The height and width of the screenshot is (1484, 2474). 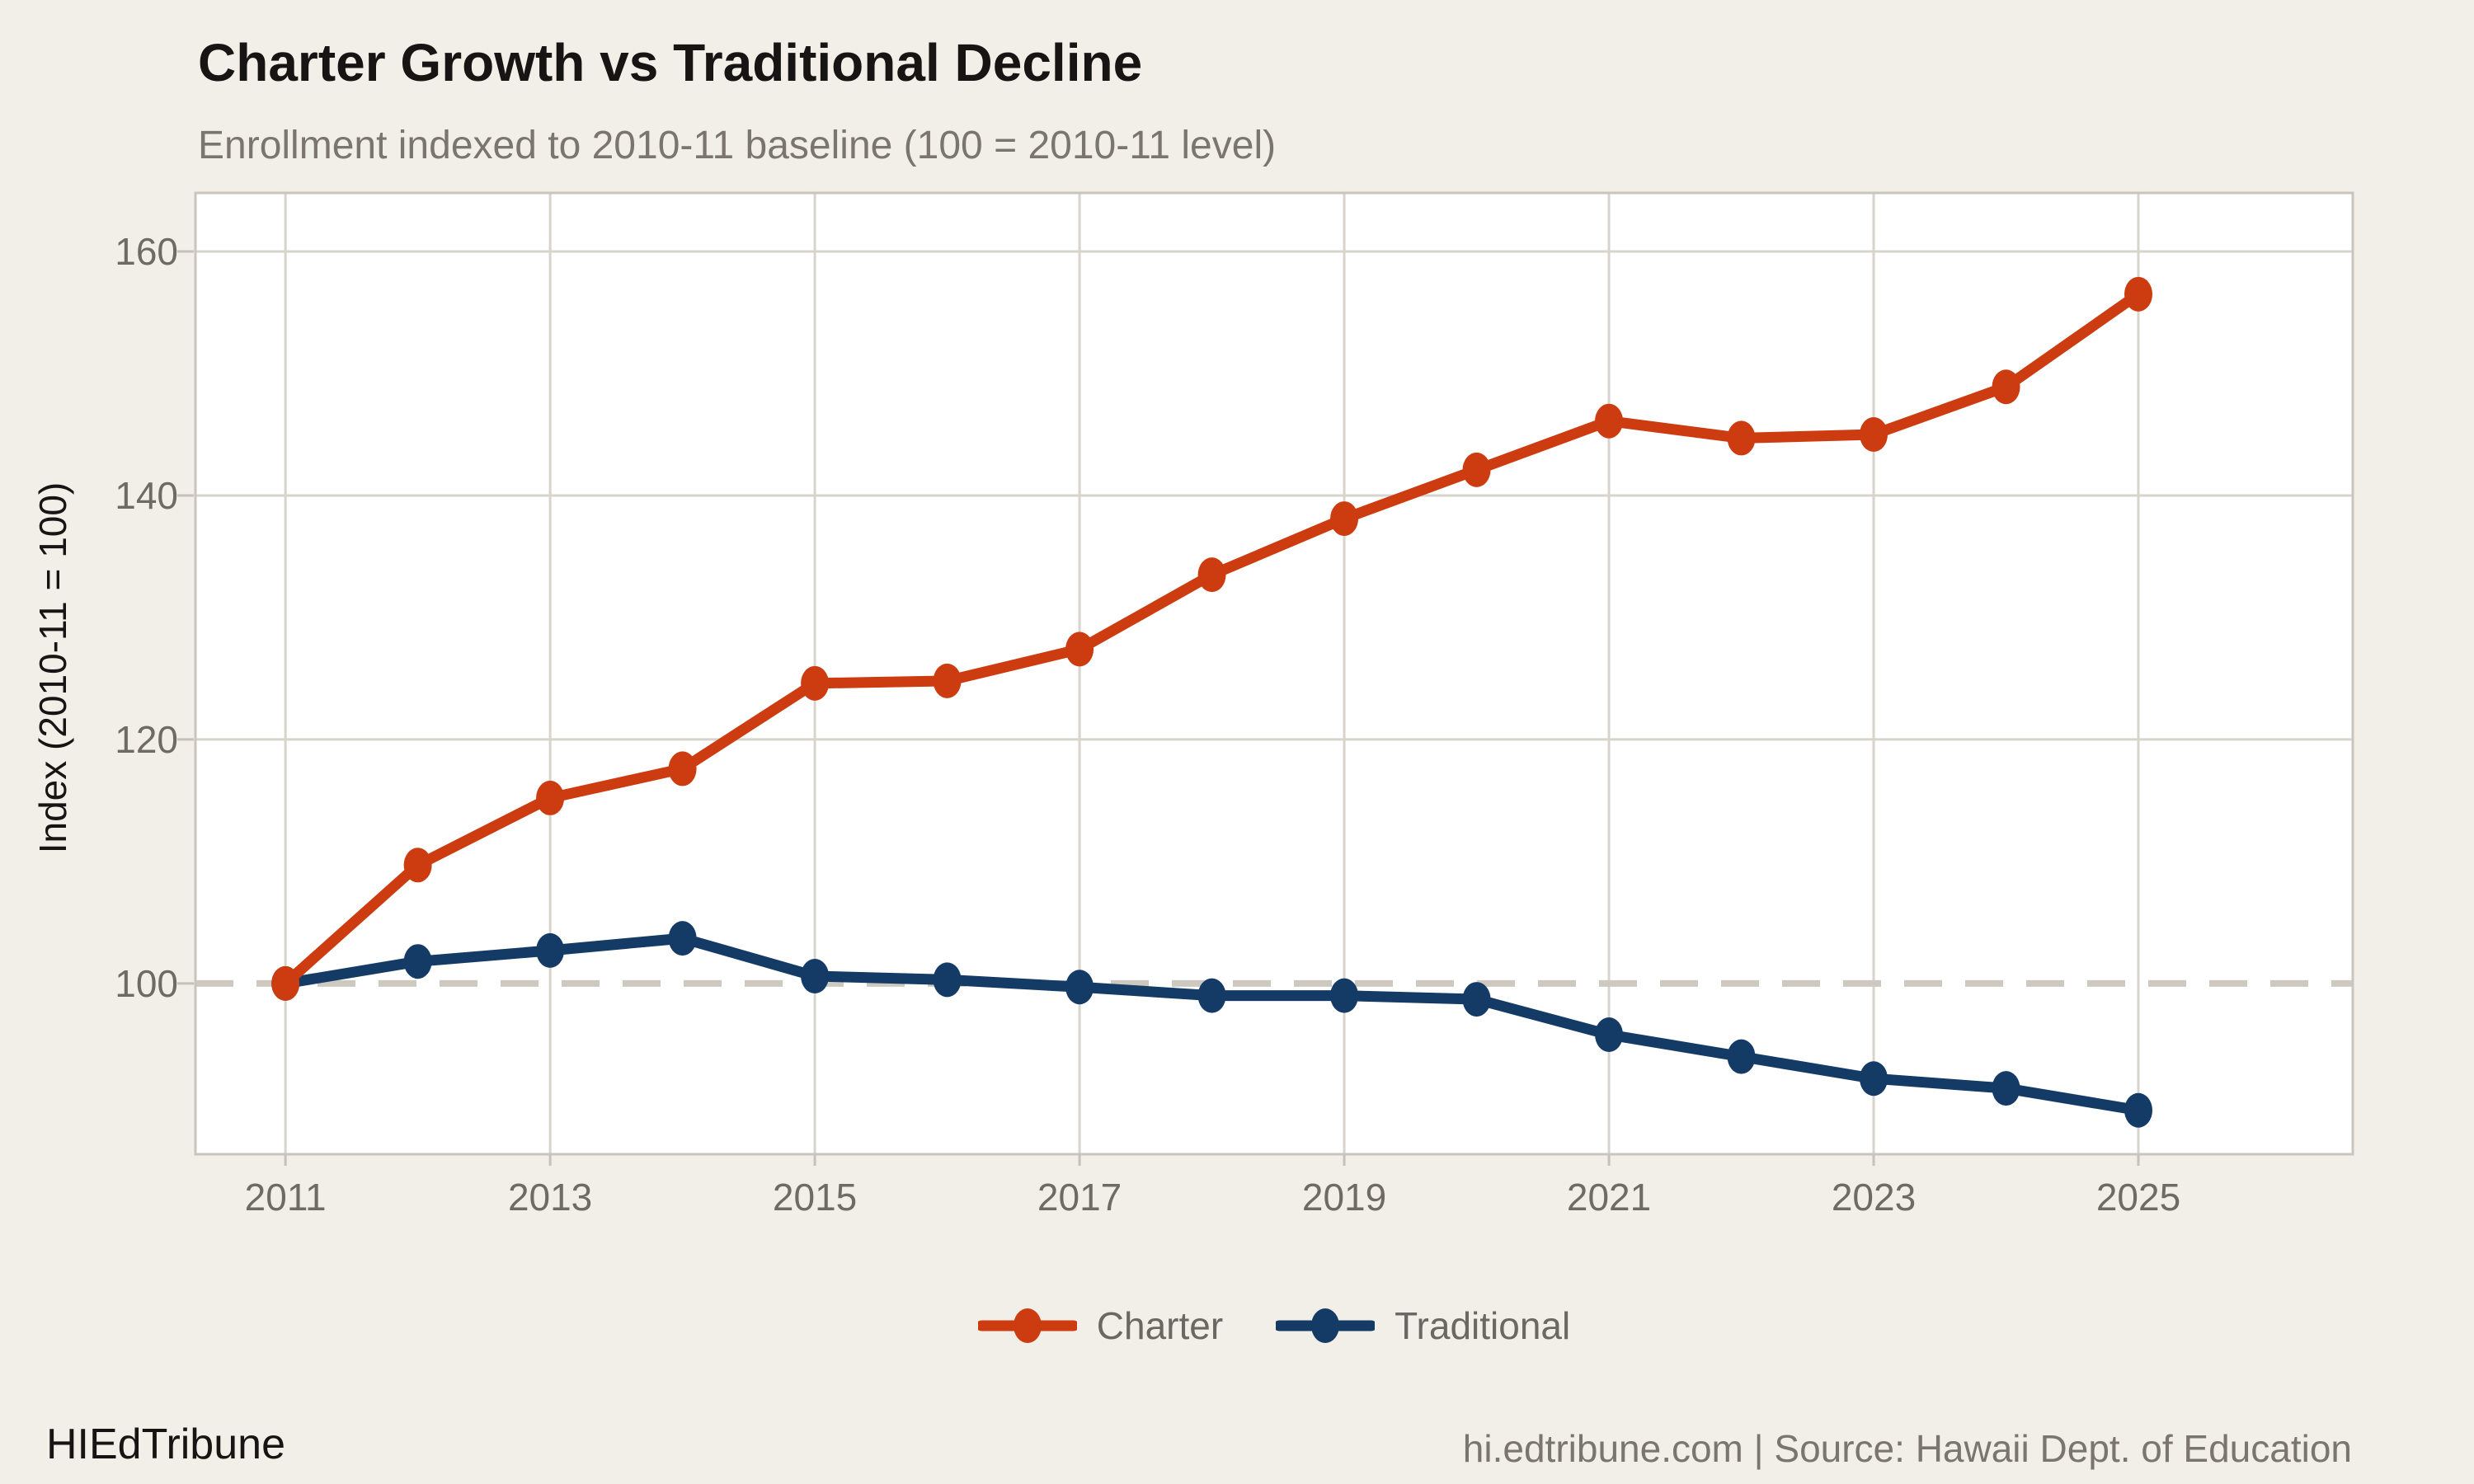 I want to click on y-tick-label: 140, so click(x=146, y=495).